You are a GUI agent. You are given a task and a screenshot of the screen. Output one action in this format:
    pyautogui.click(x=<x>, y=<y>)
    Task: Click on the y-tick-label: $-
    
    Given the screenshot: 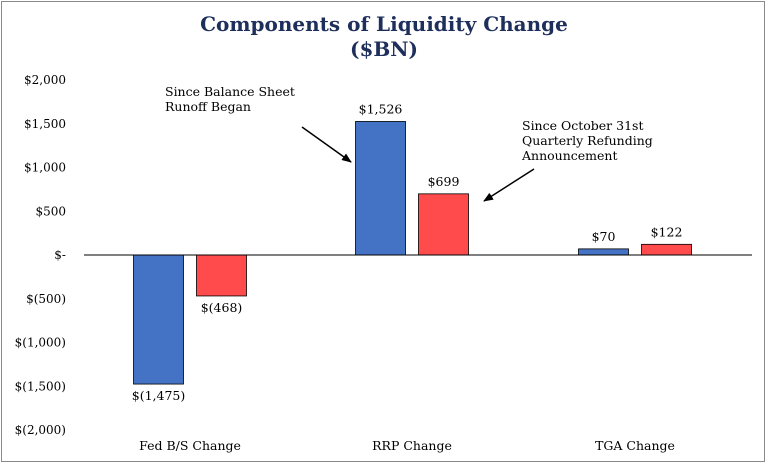 What is the action you would take?
    pyautogui.click(x=60, y=255)
    